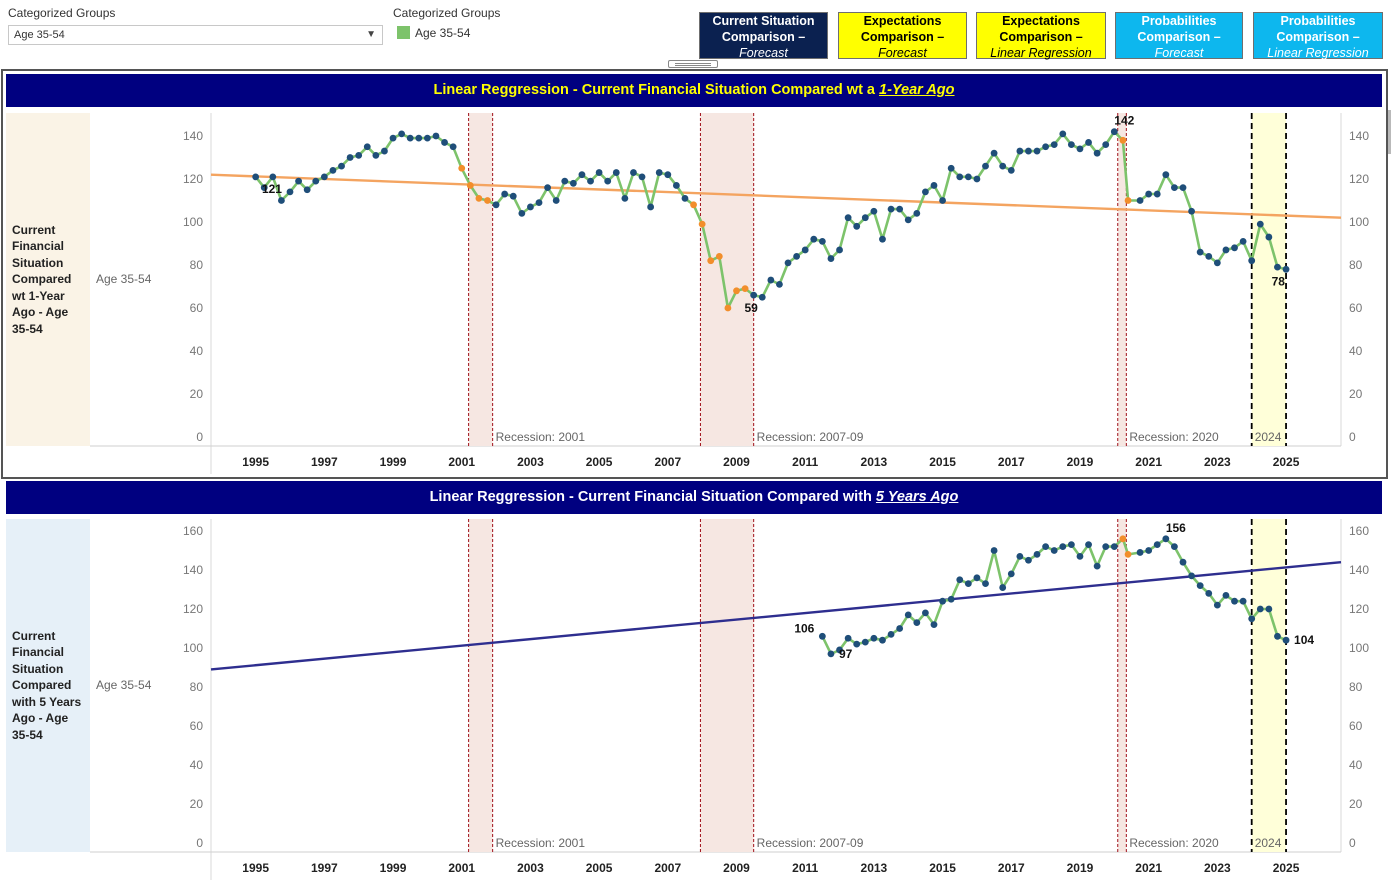 The width and height of the screenshot is (1391, 880). I want to click on x-tick-label: 2019, so click(1080, 868).